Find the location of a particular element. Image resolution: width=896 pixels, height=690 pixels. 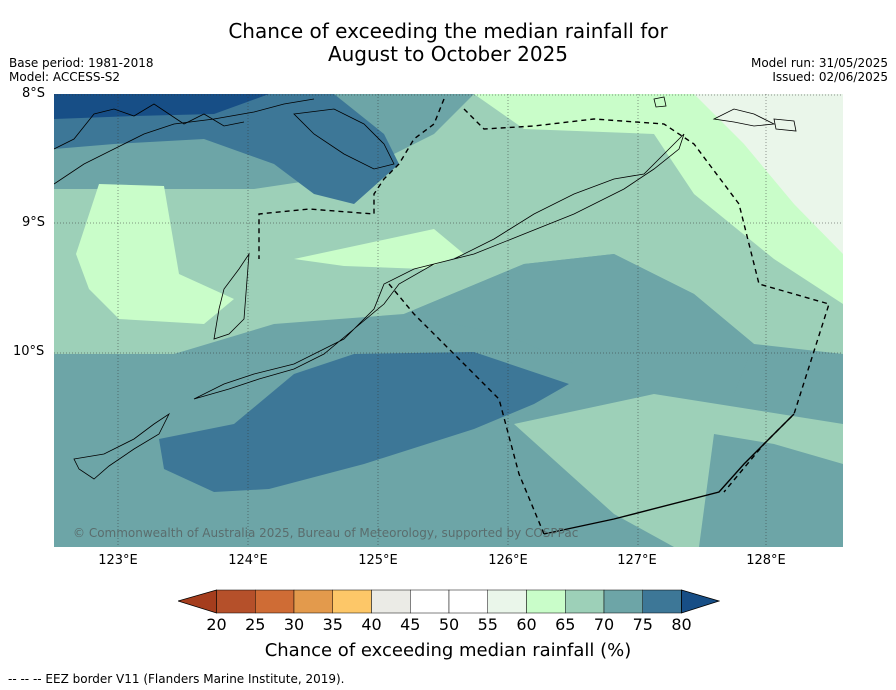

map-zone-75-south is located at coordinates (364, 422).